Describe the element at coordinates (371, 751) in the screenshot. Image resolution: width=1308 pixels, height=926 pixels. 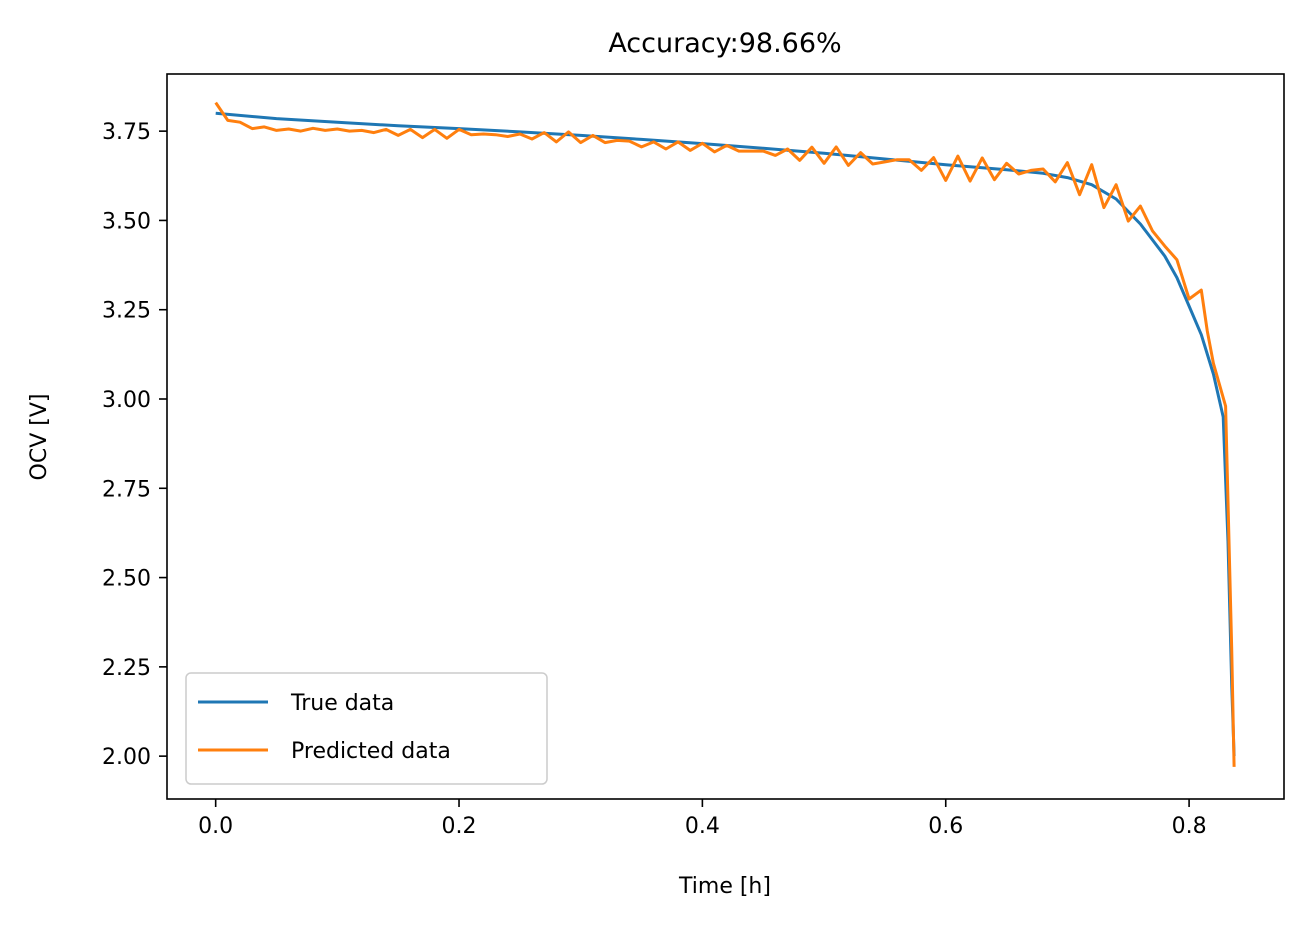
I see `legend-label-predicted-data: Predicted data` at that location.